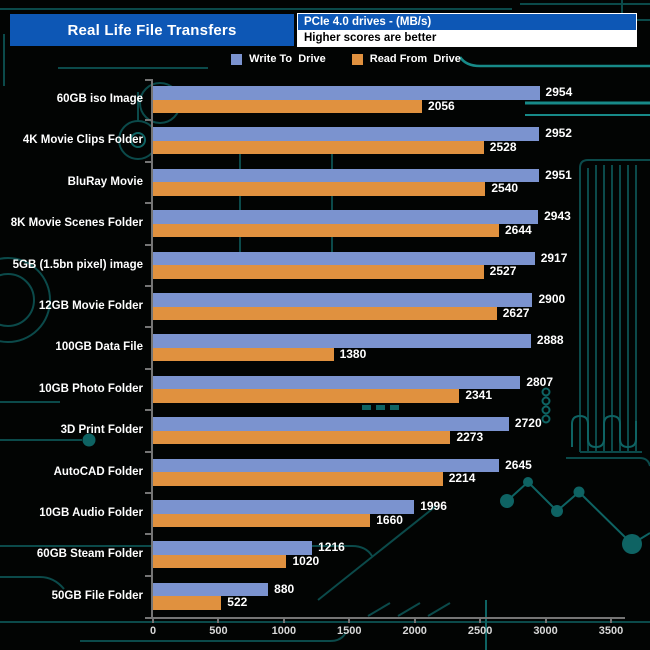  What do you see at coordinates (503, 146) in the screenshot?
I see `read-value-label: 2528` at bounding box center [503, 146].